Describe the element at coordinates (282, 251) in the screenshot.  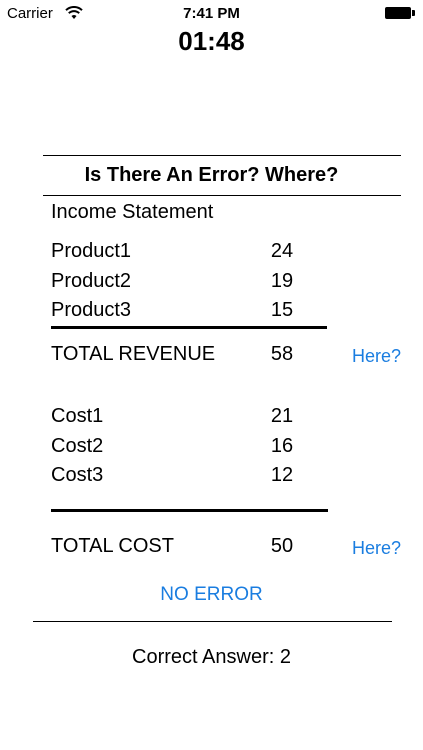
I see `product-value: 24` at that location.